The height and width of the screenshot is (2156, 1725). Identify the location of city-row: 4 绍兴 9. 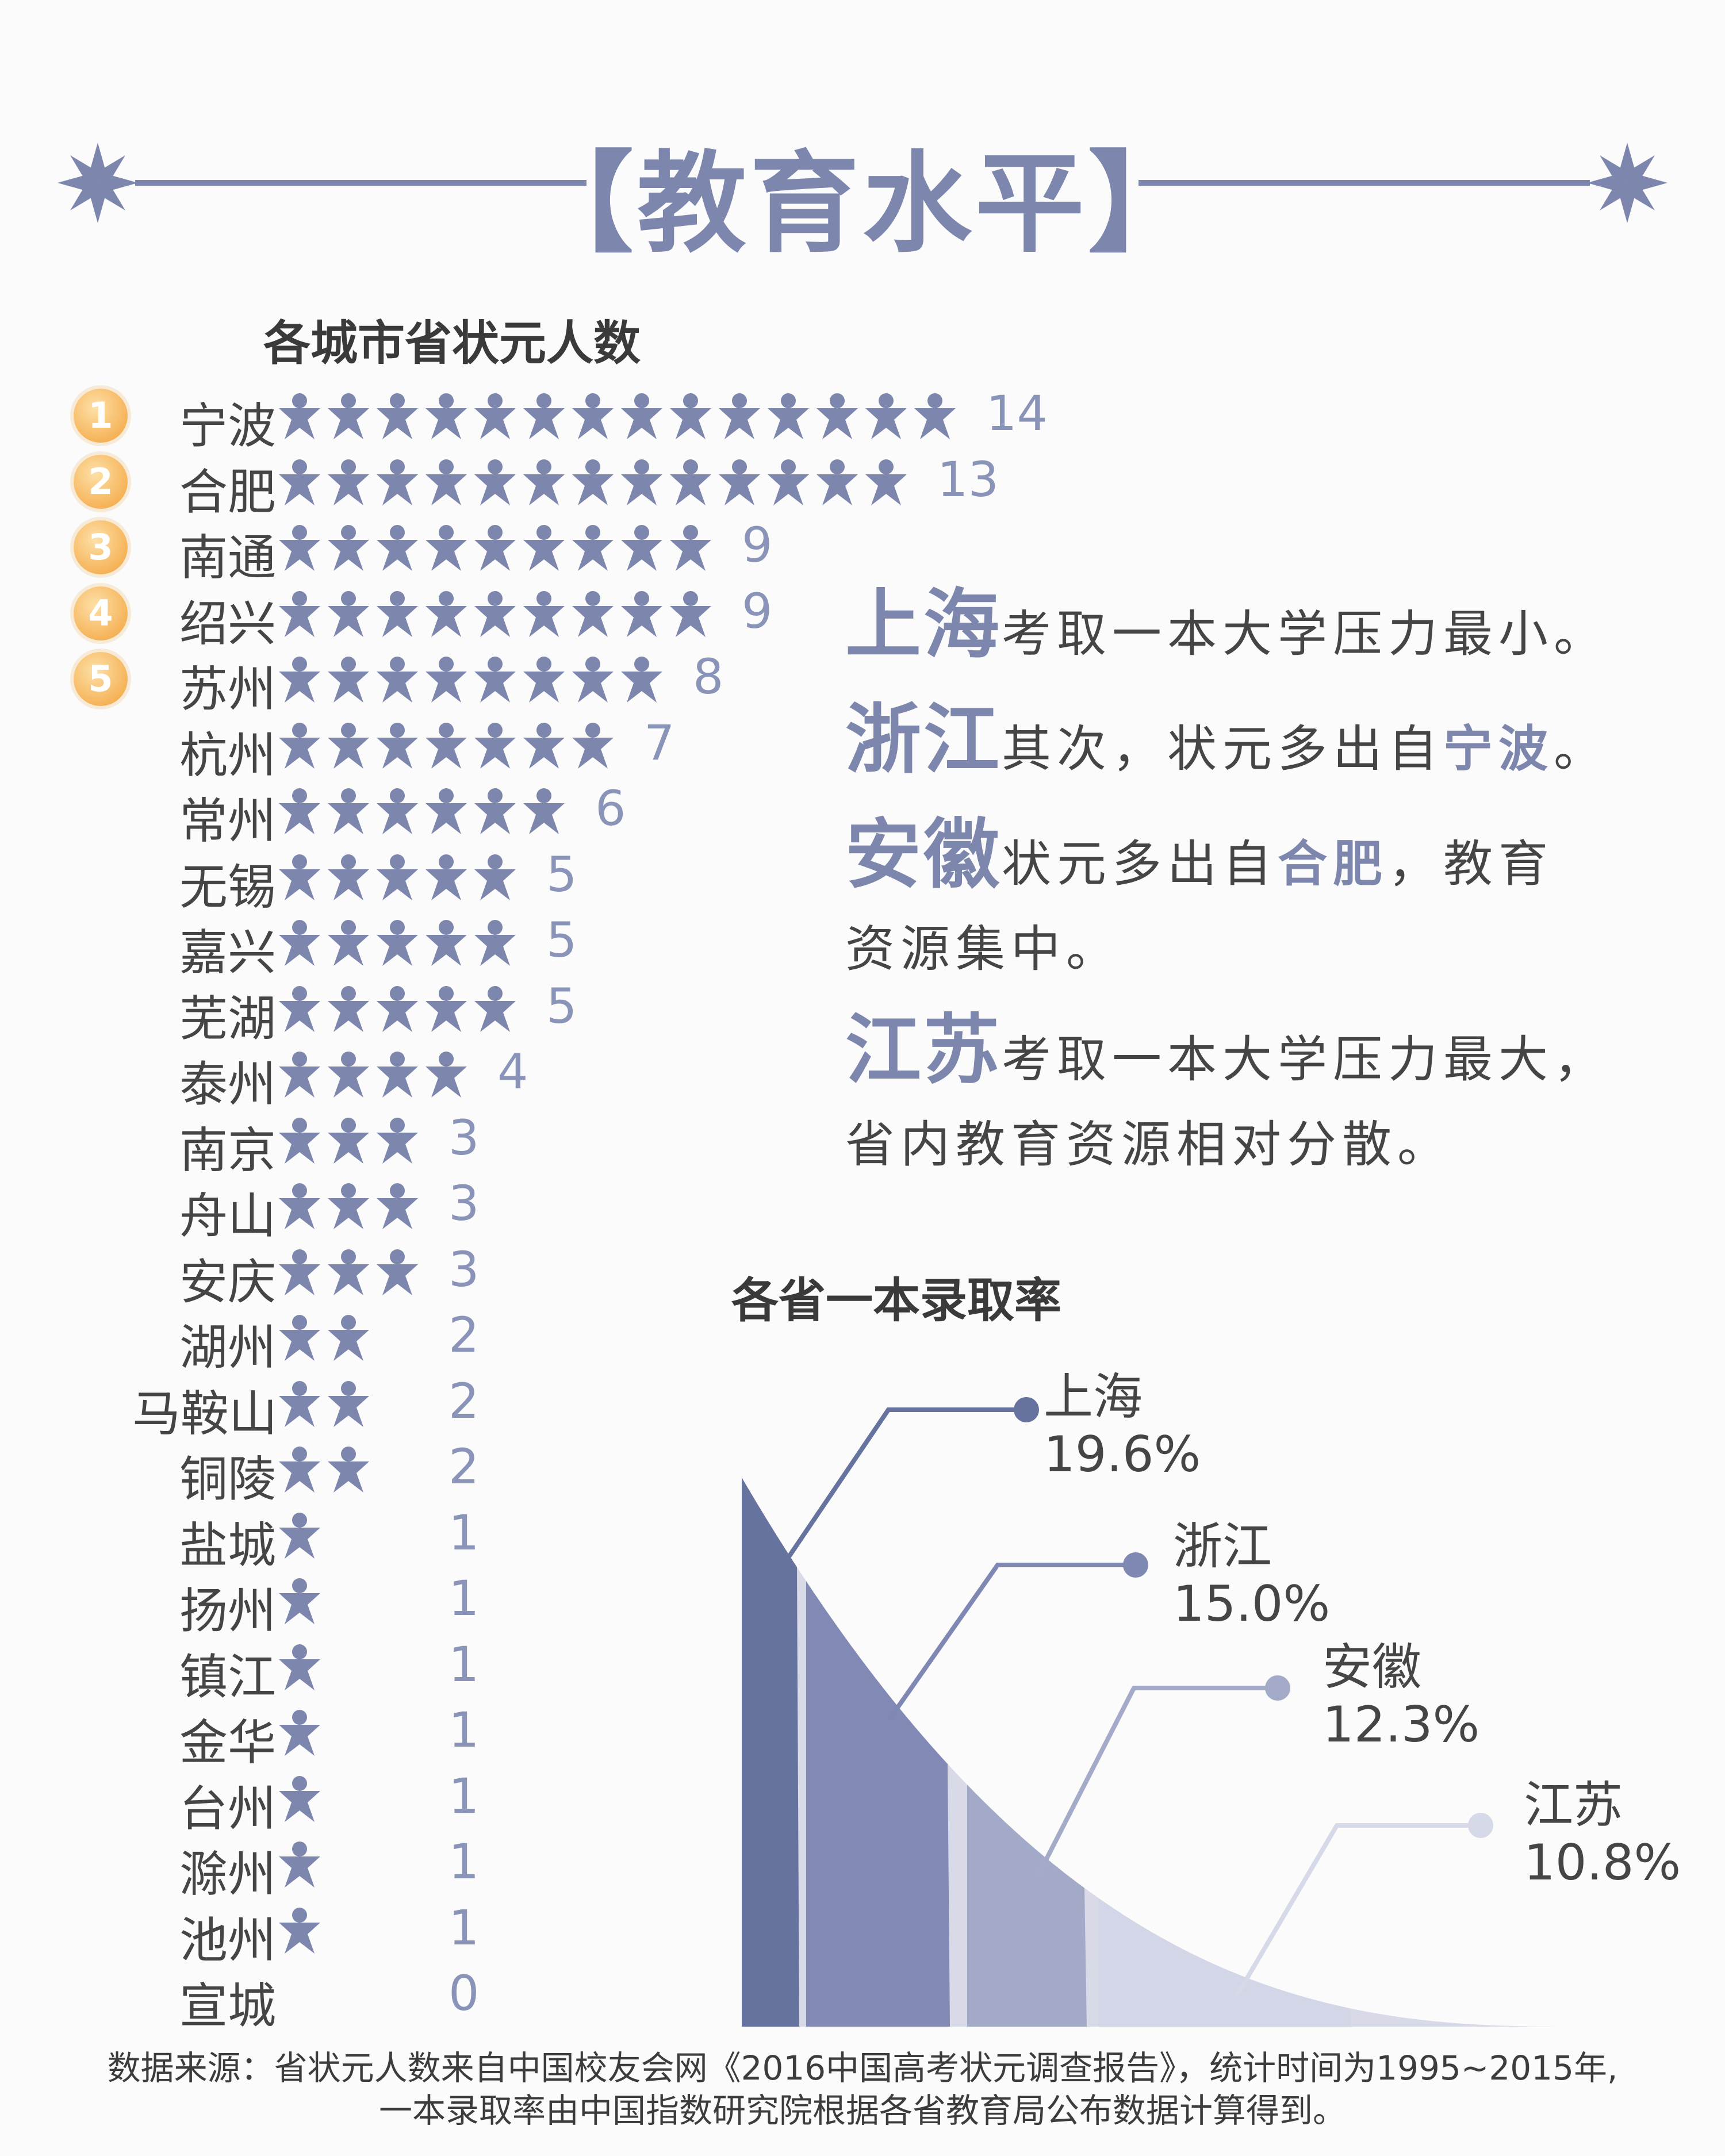
(431, 617).